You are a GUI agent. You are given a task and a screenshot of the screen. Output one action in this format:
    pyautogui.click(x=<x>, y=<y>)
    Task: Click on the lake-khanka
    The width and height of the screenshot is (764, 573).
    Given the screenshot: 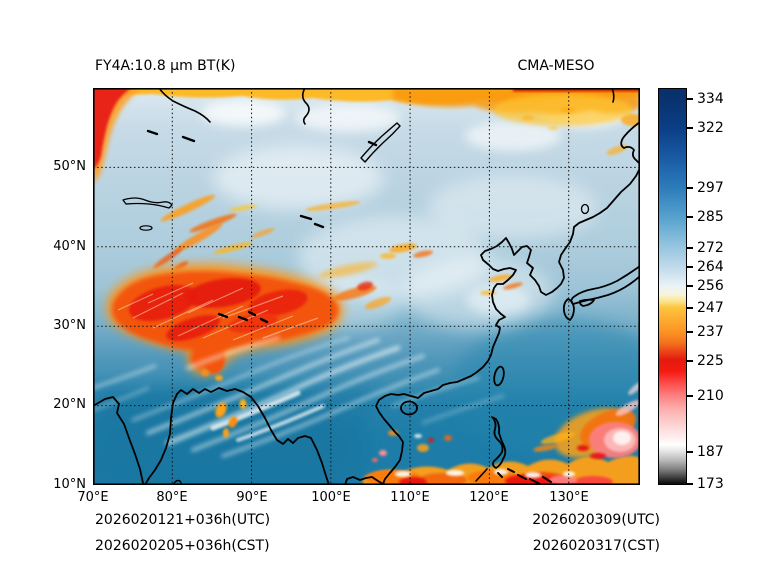 What is the action you would take?
    pyautogui.click(x=585, y=209)
    